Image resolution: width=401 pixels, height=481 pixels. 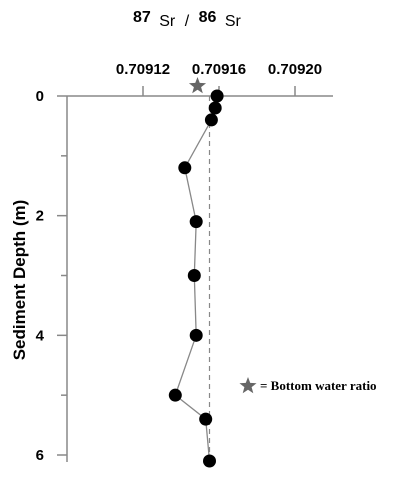 I want to click on title-element-bottom: Sr, so click(x=233, y=21).